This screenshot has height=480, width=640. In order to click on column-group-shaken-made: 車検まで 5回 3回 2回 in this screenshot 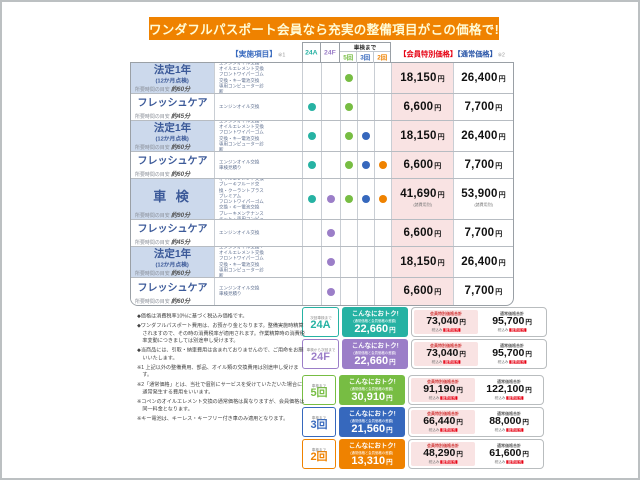, I will do `click(365, 52)`.